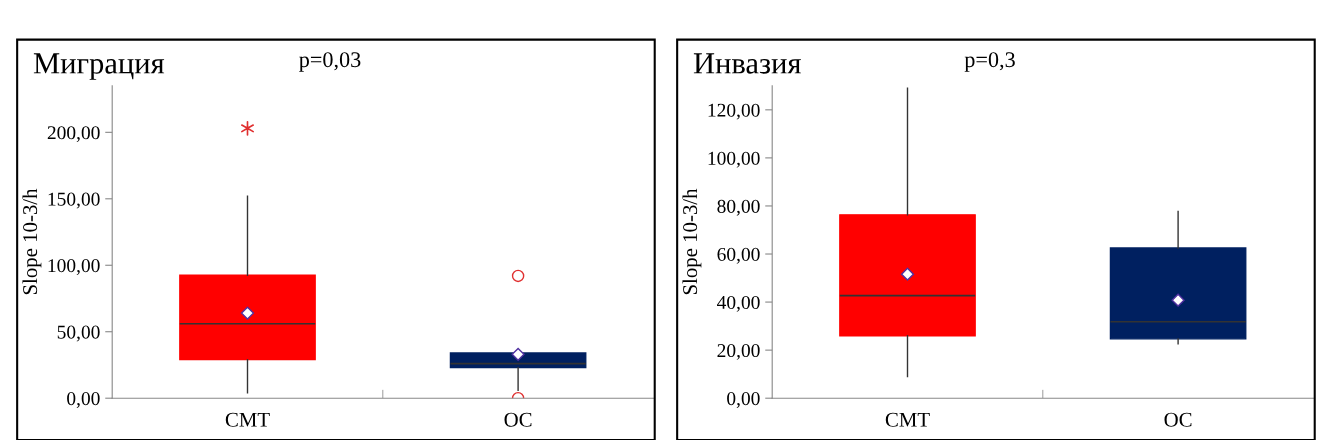 Image resolution: width=1320 pixels, height=440 pixels. What do you see at coordinates (74, 200) in the screenshot?
I see `y-tick-label: 150,00` at bounding box center [74, 200].